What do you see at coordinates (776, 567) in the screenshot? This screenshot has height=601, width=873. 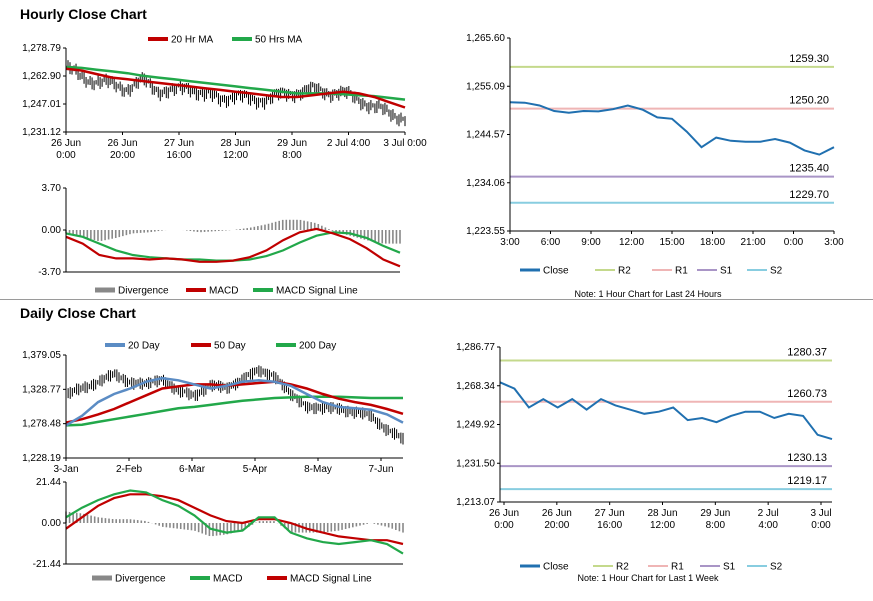 I see `legend-weekly-close-s2-label: S2` at bounding box center [776, 567].